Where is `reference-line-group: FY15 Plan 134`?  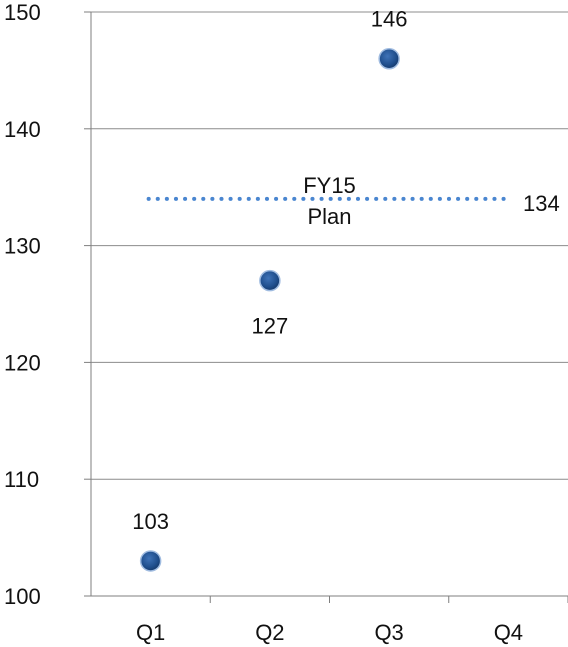
reference-line-group: FY15 Plan 134 is located at coordinates (353, 201).